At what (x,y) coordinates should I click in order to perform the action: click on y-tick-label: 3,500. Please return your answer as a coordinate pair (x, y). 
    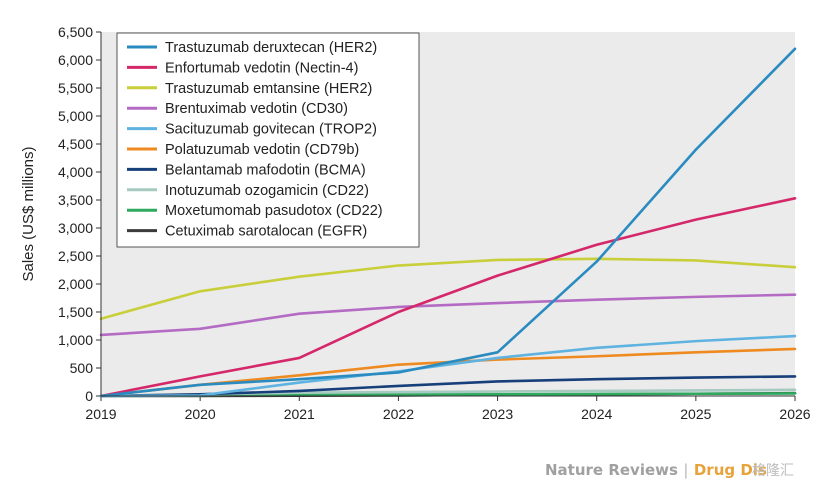
    Looking at the image, I should click on (75, 200).